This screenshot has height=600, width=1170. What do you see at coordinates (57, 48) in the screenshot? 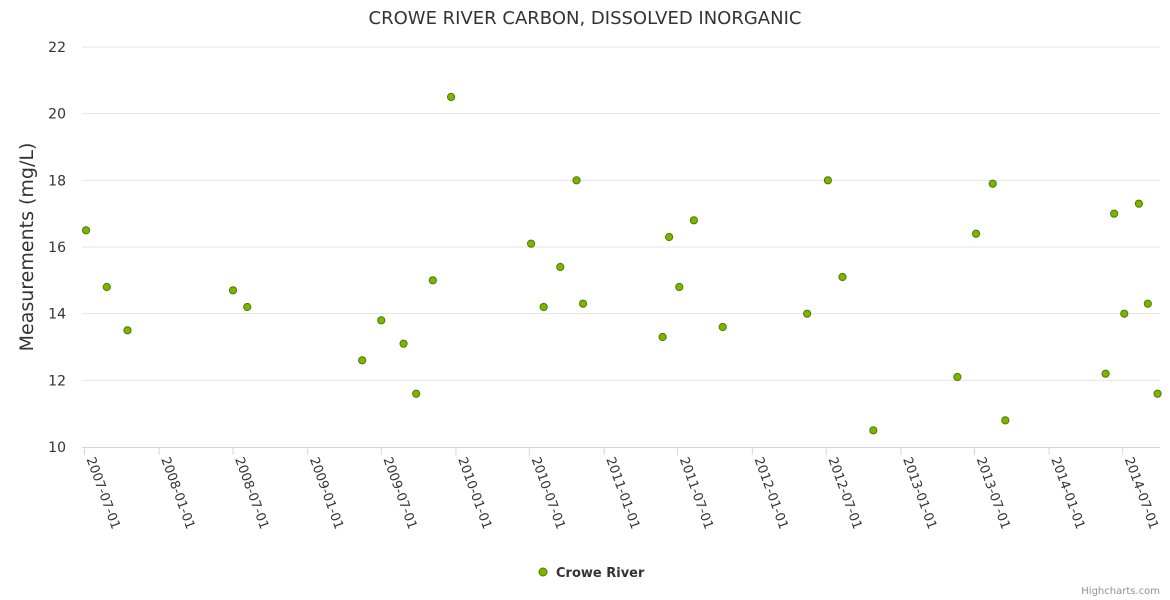
I see `y-tick-label: 22` at bounding box center [57, 48].